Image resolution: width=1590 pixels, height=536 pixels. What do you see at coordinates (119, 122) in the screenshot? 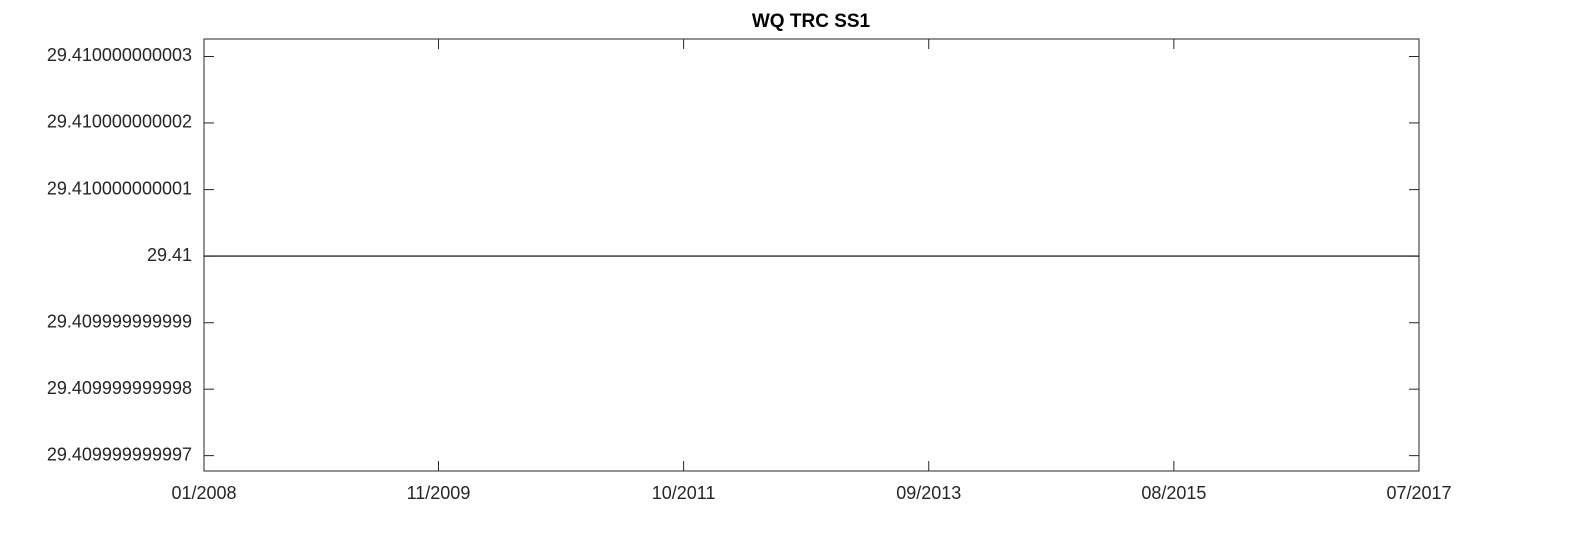
I see `y-tick-label: 29.410000000002` at bounding box center [119, 122].